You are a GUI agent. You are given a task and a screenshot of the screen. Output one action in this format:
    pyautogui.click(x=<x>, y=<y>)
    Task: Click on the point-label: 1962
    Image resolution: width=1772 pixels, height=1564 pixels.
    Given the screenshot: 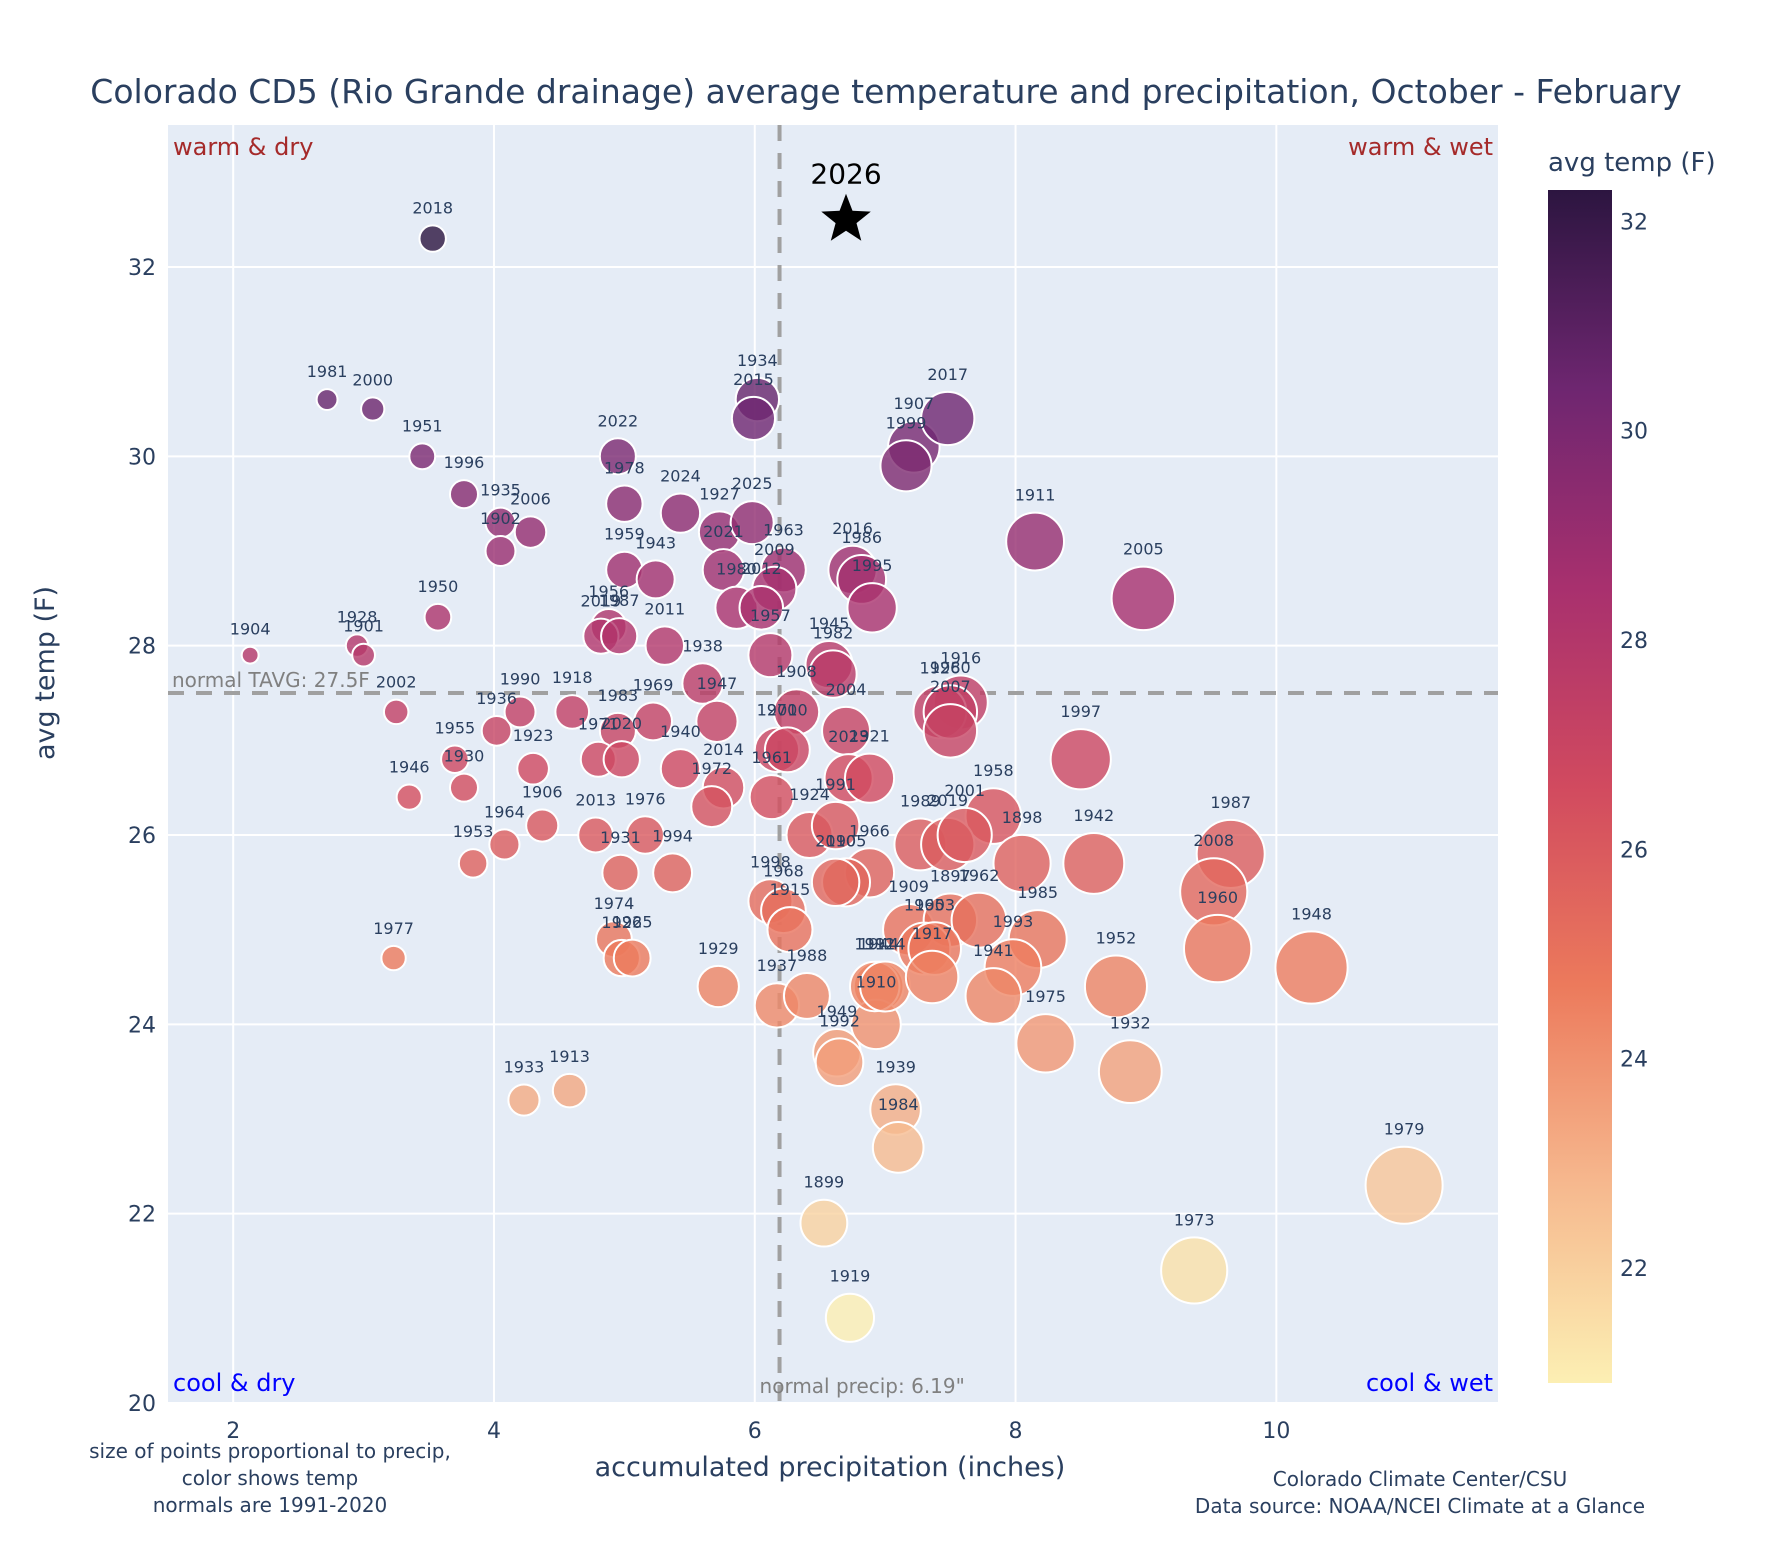 What is the action you would take?
    pyautogui.click(x=979, y=875)
    